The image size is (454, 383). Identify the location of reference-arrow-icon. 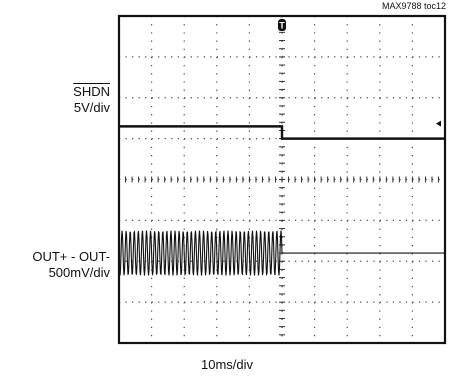
(438, 123).